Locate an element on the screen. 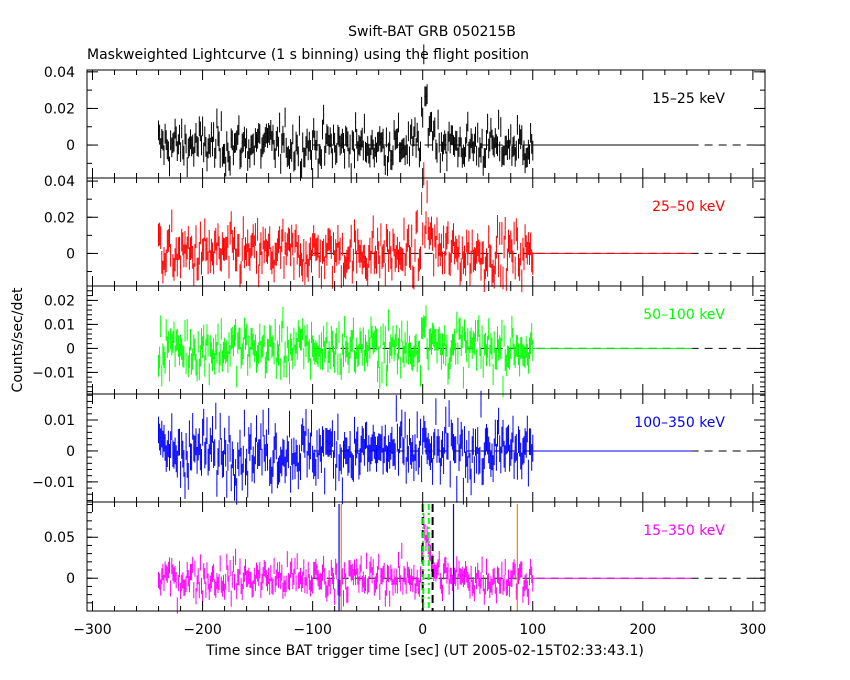 The height and width of the screenshot is (680, 850). panel-15-350-kev: 0 0.05 15–350 keV is located at coordinates (405, 557).